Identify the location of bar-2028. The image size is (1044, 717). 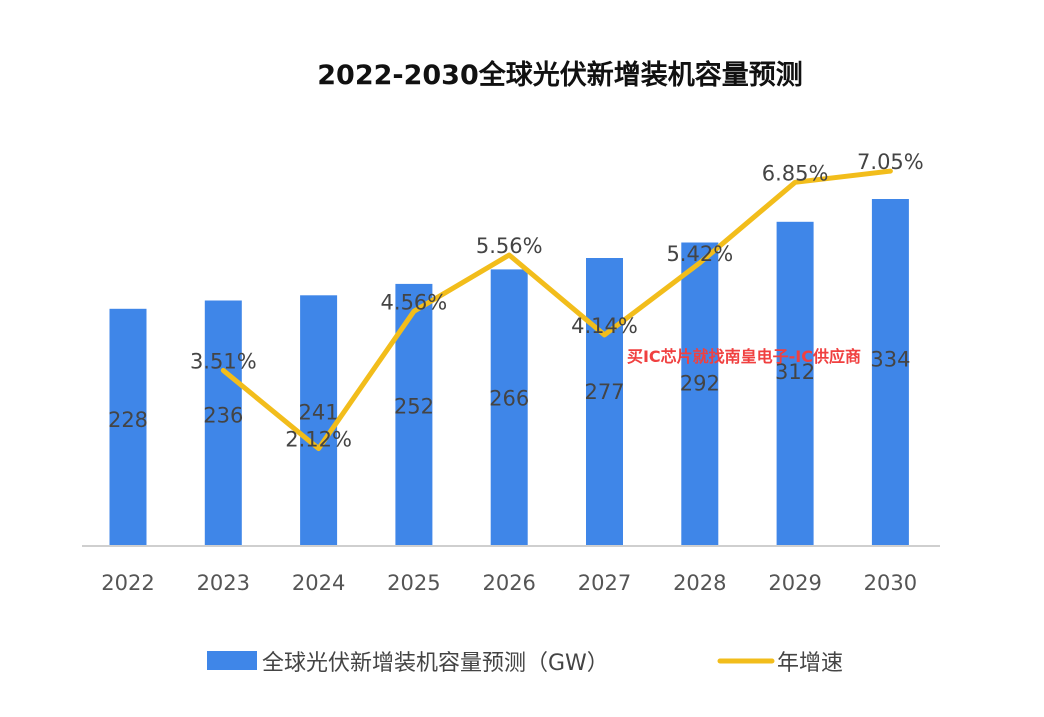
(700, 393).